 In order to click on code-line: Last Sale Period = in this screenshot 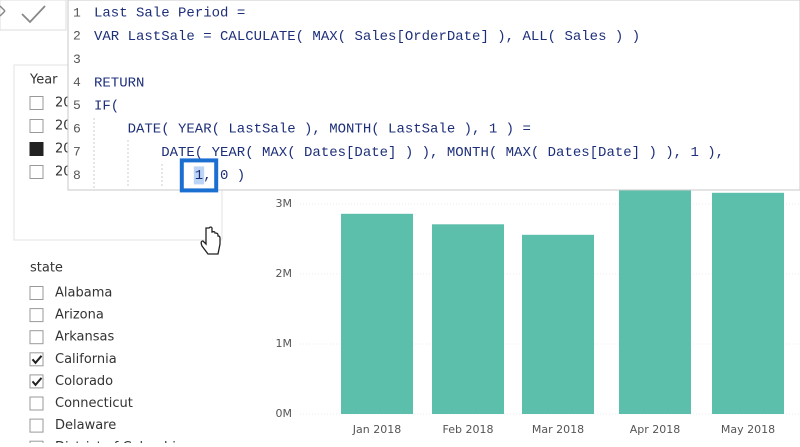, I will do `click(169, 14)`.